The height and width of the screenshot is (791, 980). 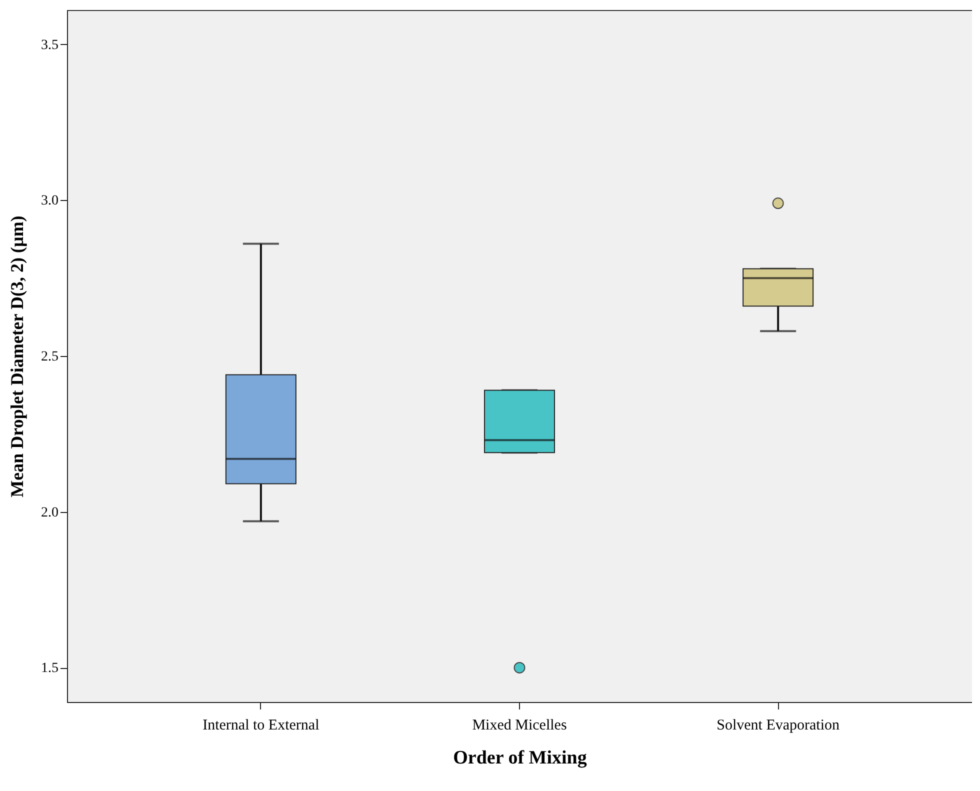 I want to click on y-tick-label: 2.5, so click(x=49, y=357).